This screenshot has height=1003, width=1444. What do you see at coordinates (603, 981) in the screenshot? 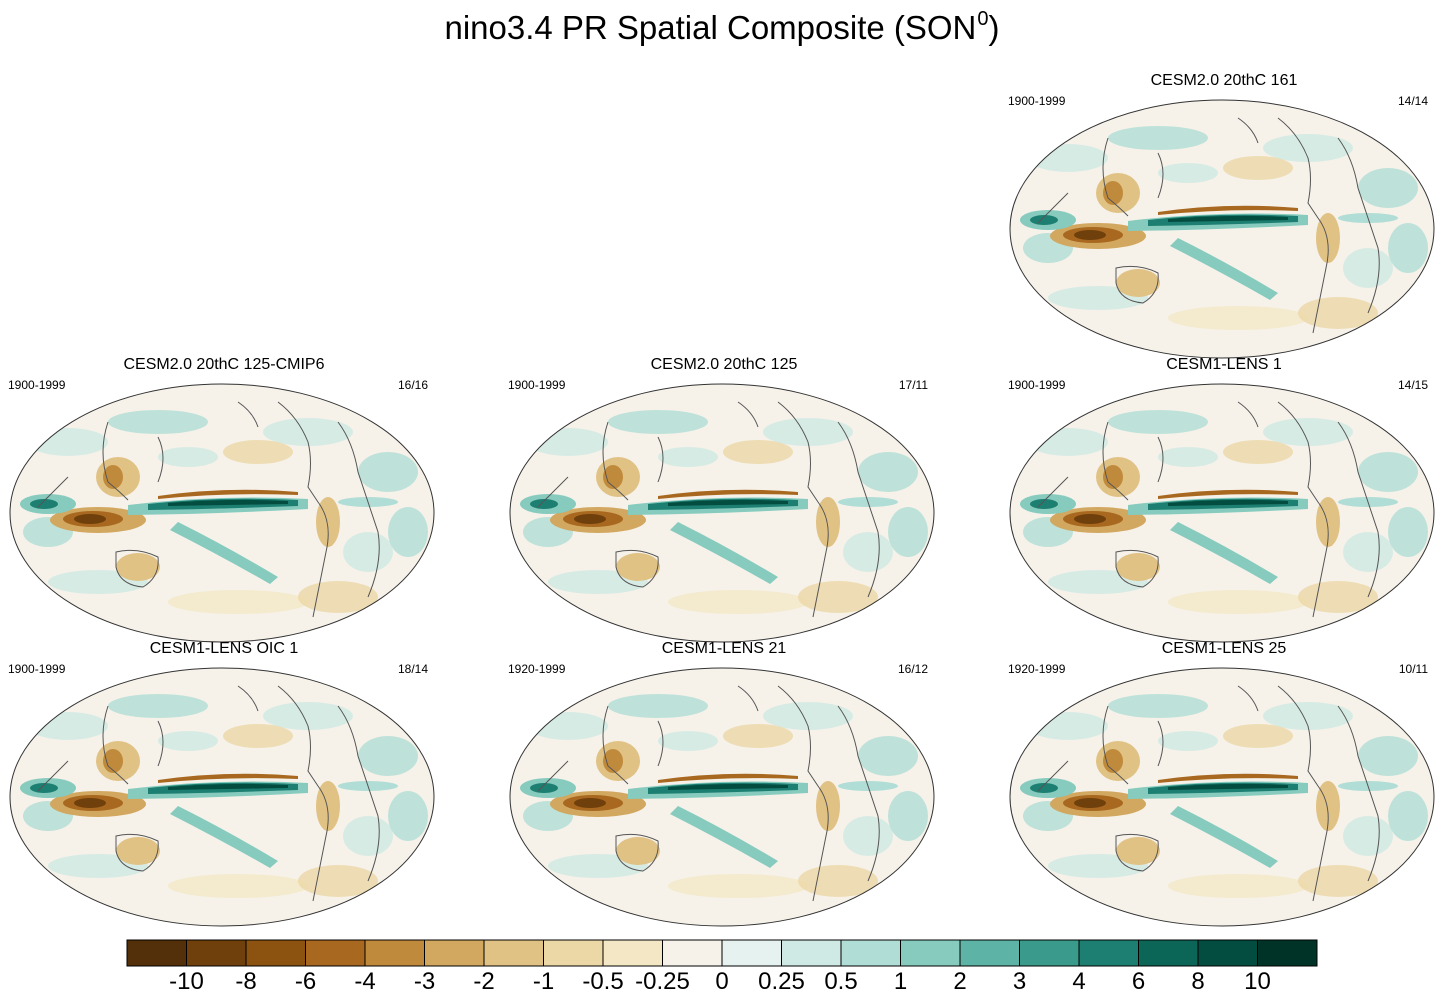
I see `colorbar-tick-label: -0.5` at bounding box center [603, 981].